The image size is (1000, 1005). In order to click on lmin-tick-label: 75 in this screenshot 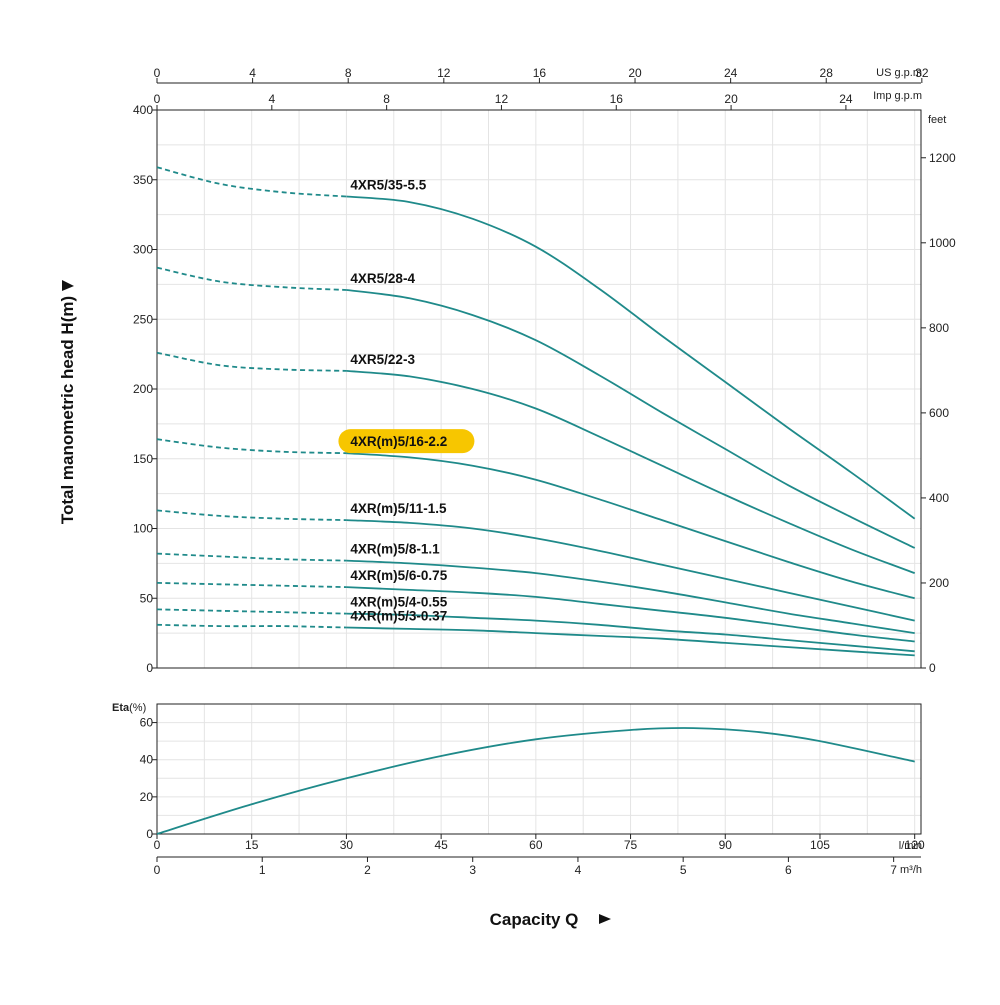, I will do `click(631, 845)`.